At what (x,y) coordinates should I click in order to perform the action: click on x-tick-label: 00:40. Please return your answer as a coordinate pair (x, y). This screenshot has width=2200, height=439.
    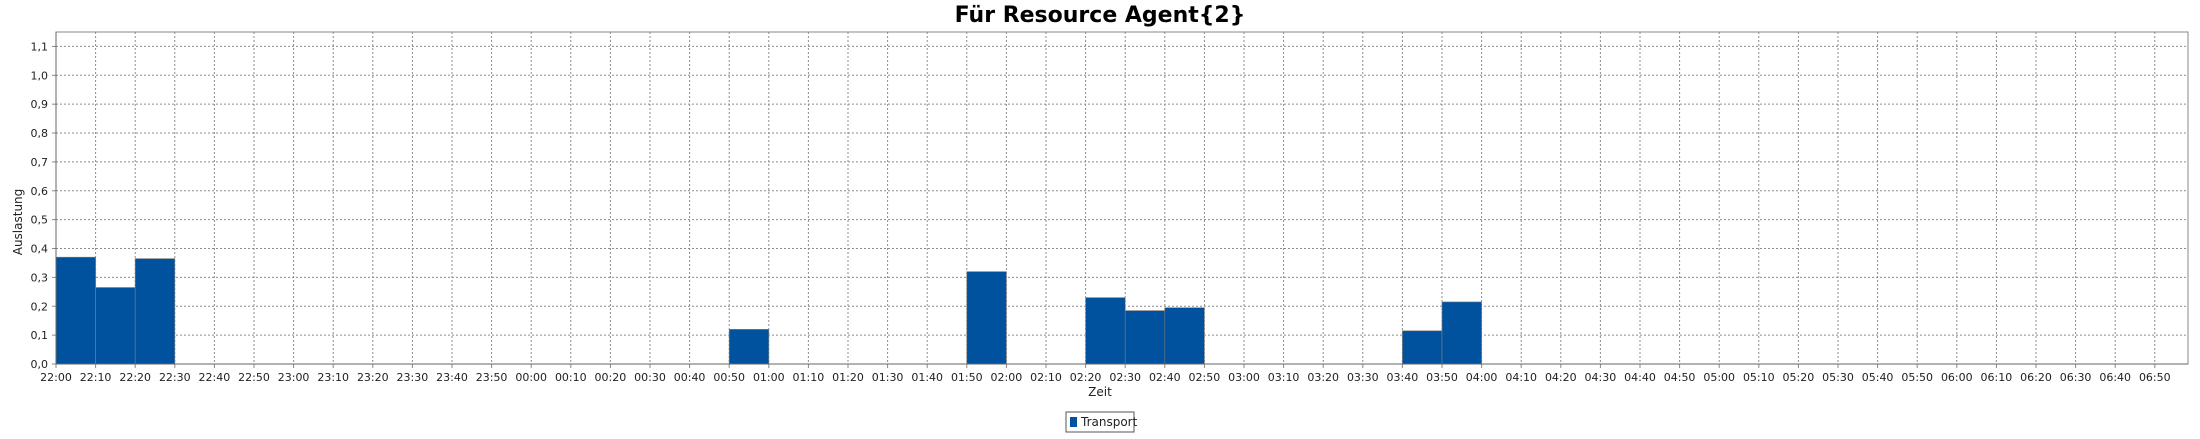
    Looking at the image, I should click on (690, 377).